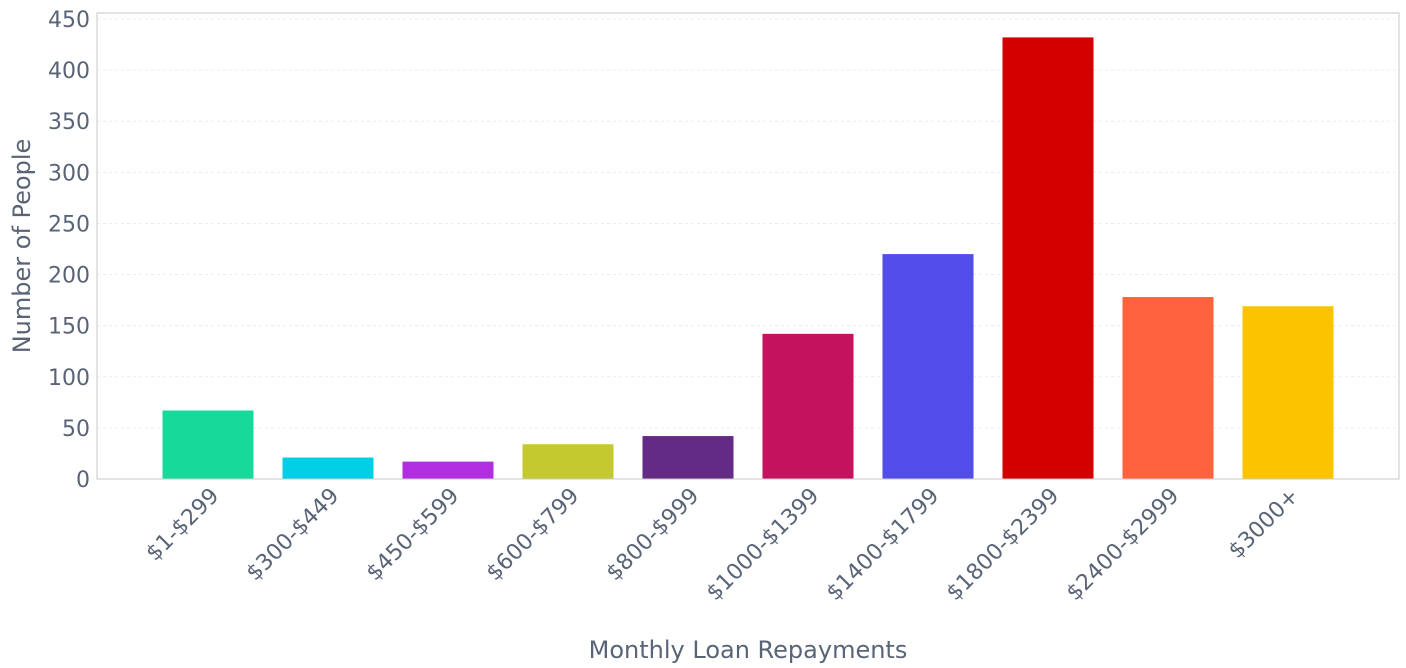  What do you see at coordinates (533, 535) in the screenshot?
I see `x-tick-label: $600-$799` at bounding box center [533, 535].